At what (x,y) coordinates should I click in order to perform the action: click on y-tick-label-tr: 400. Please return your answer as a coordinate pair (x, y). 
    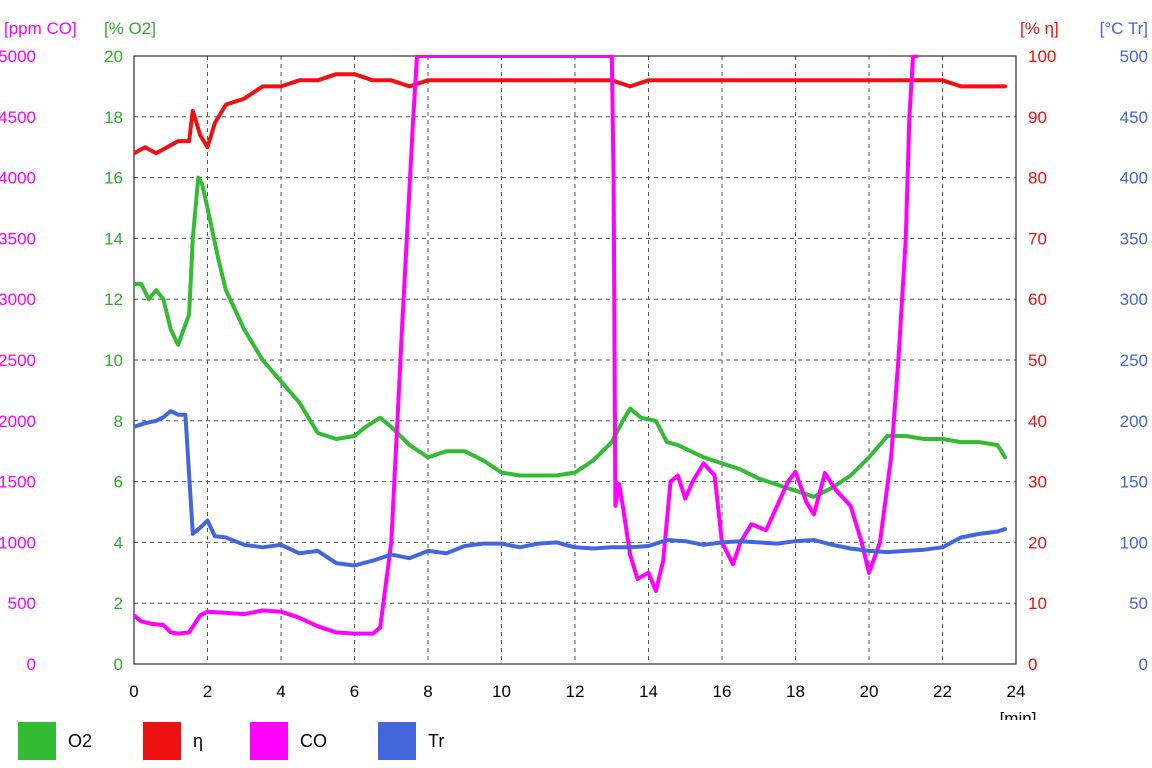
    Looking at the image, I should click on (1134, 178).